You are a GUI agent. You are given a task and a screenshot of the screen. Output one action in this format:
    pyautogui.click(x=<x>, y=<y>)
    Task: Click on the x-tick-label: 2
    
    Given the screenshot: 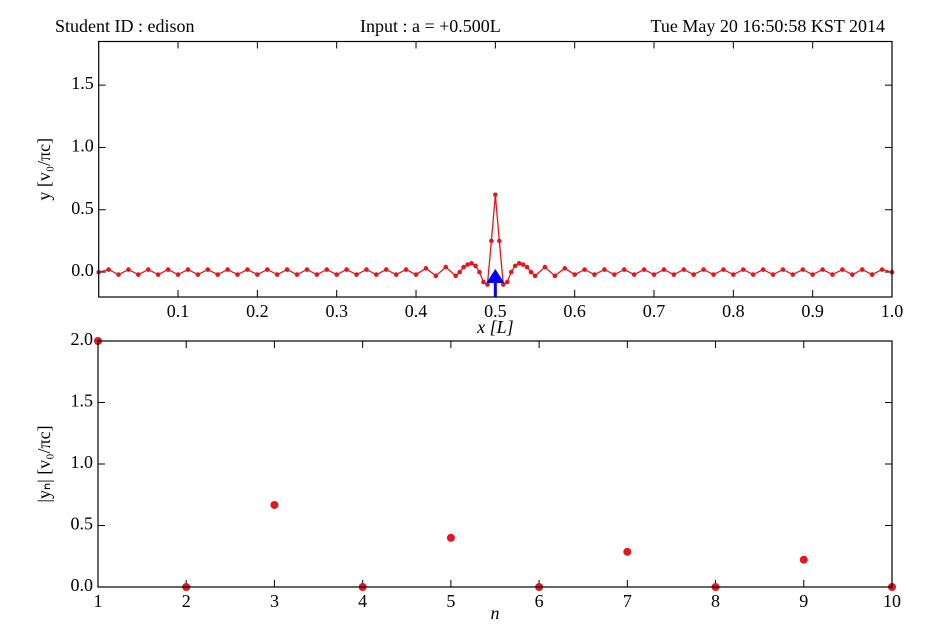 What is the action you would take?
    pyautogui.click(x=186, y=601)
    